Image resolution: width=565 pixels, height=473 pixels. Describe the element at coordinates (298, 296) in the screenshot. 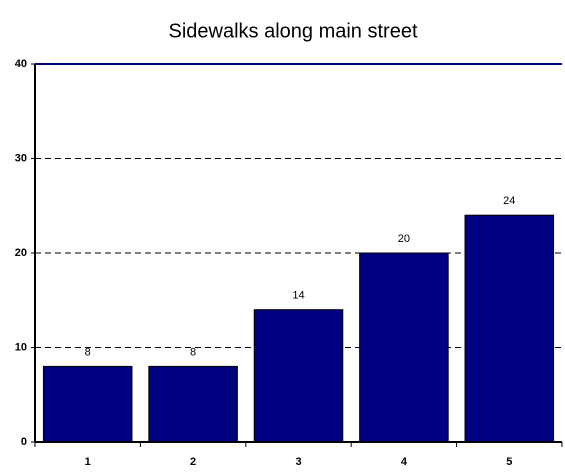

I see `data-label: 14` at that location.